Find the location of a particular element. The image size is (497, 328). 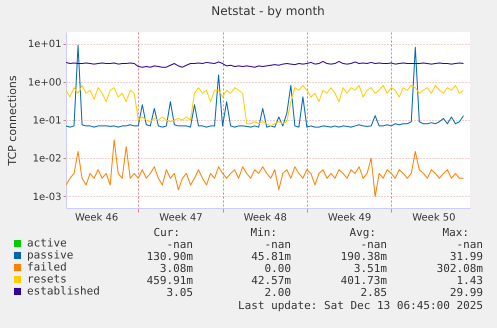

legend-label: failed is located at coordinates (47, 267).